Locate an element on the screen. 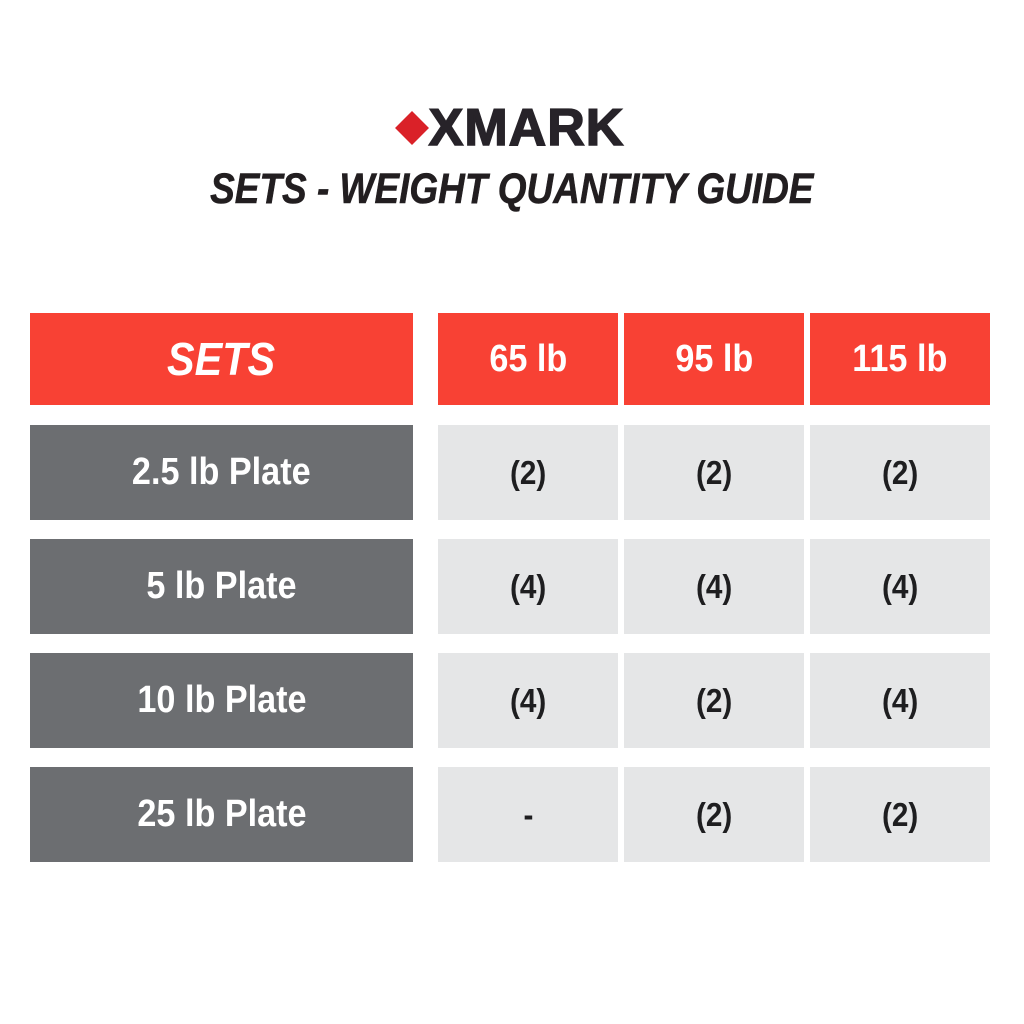 This screenshot has width=1024, height=1024. table-header-95lb: 95 lb is located at coordinates (714, 359).